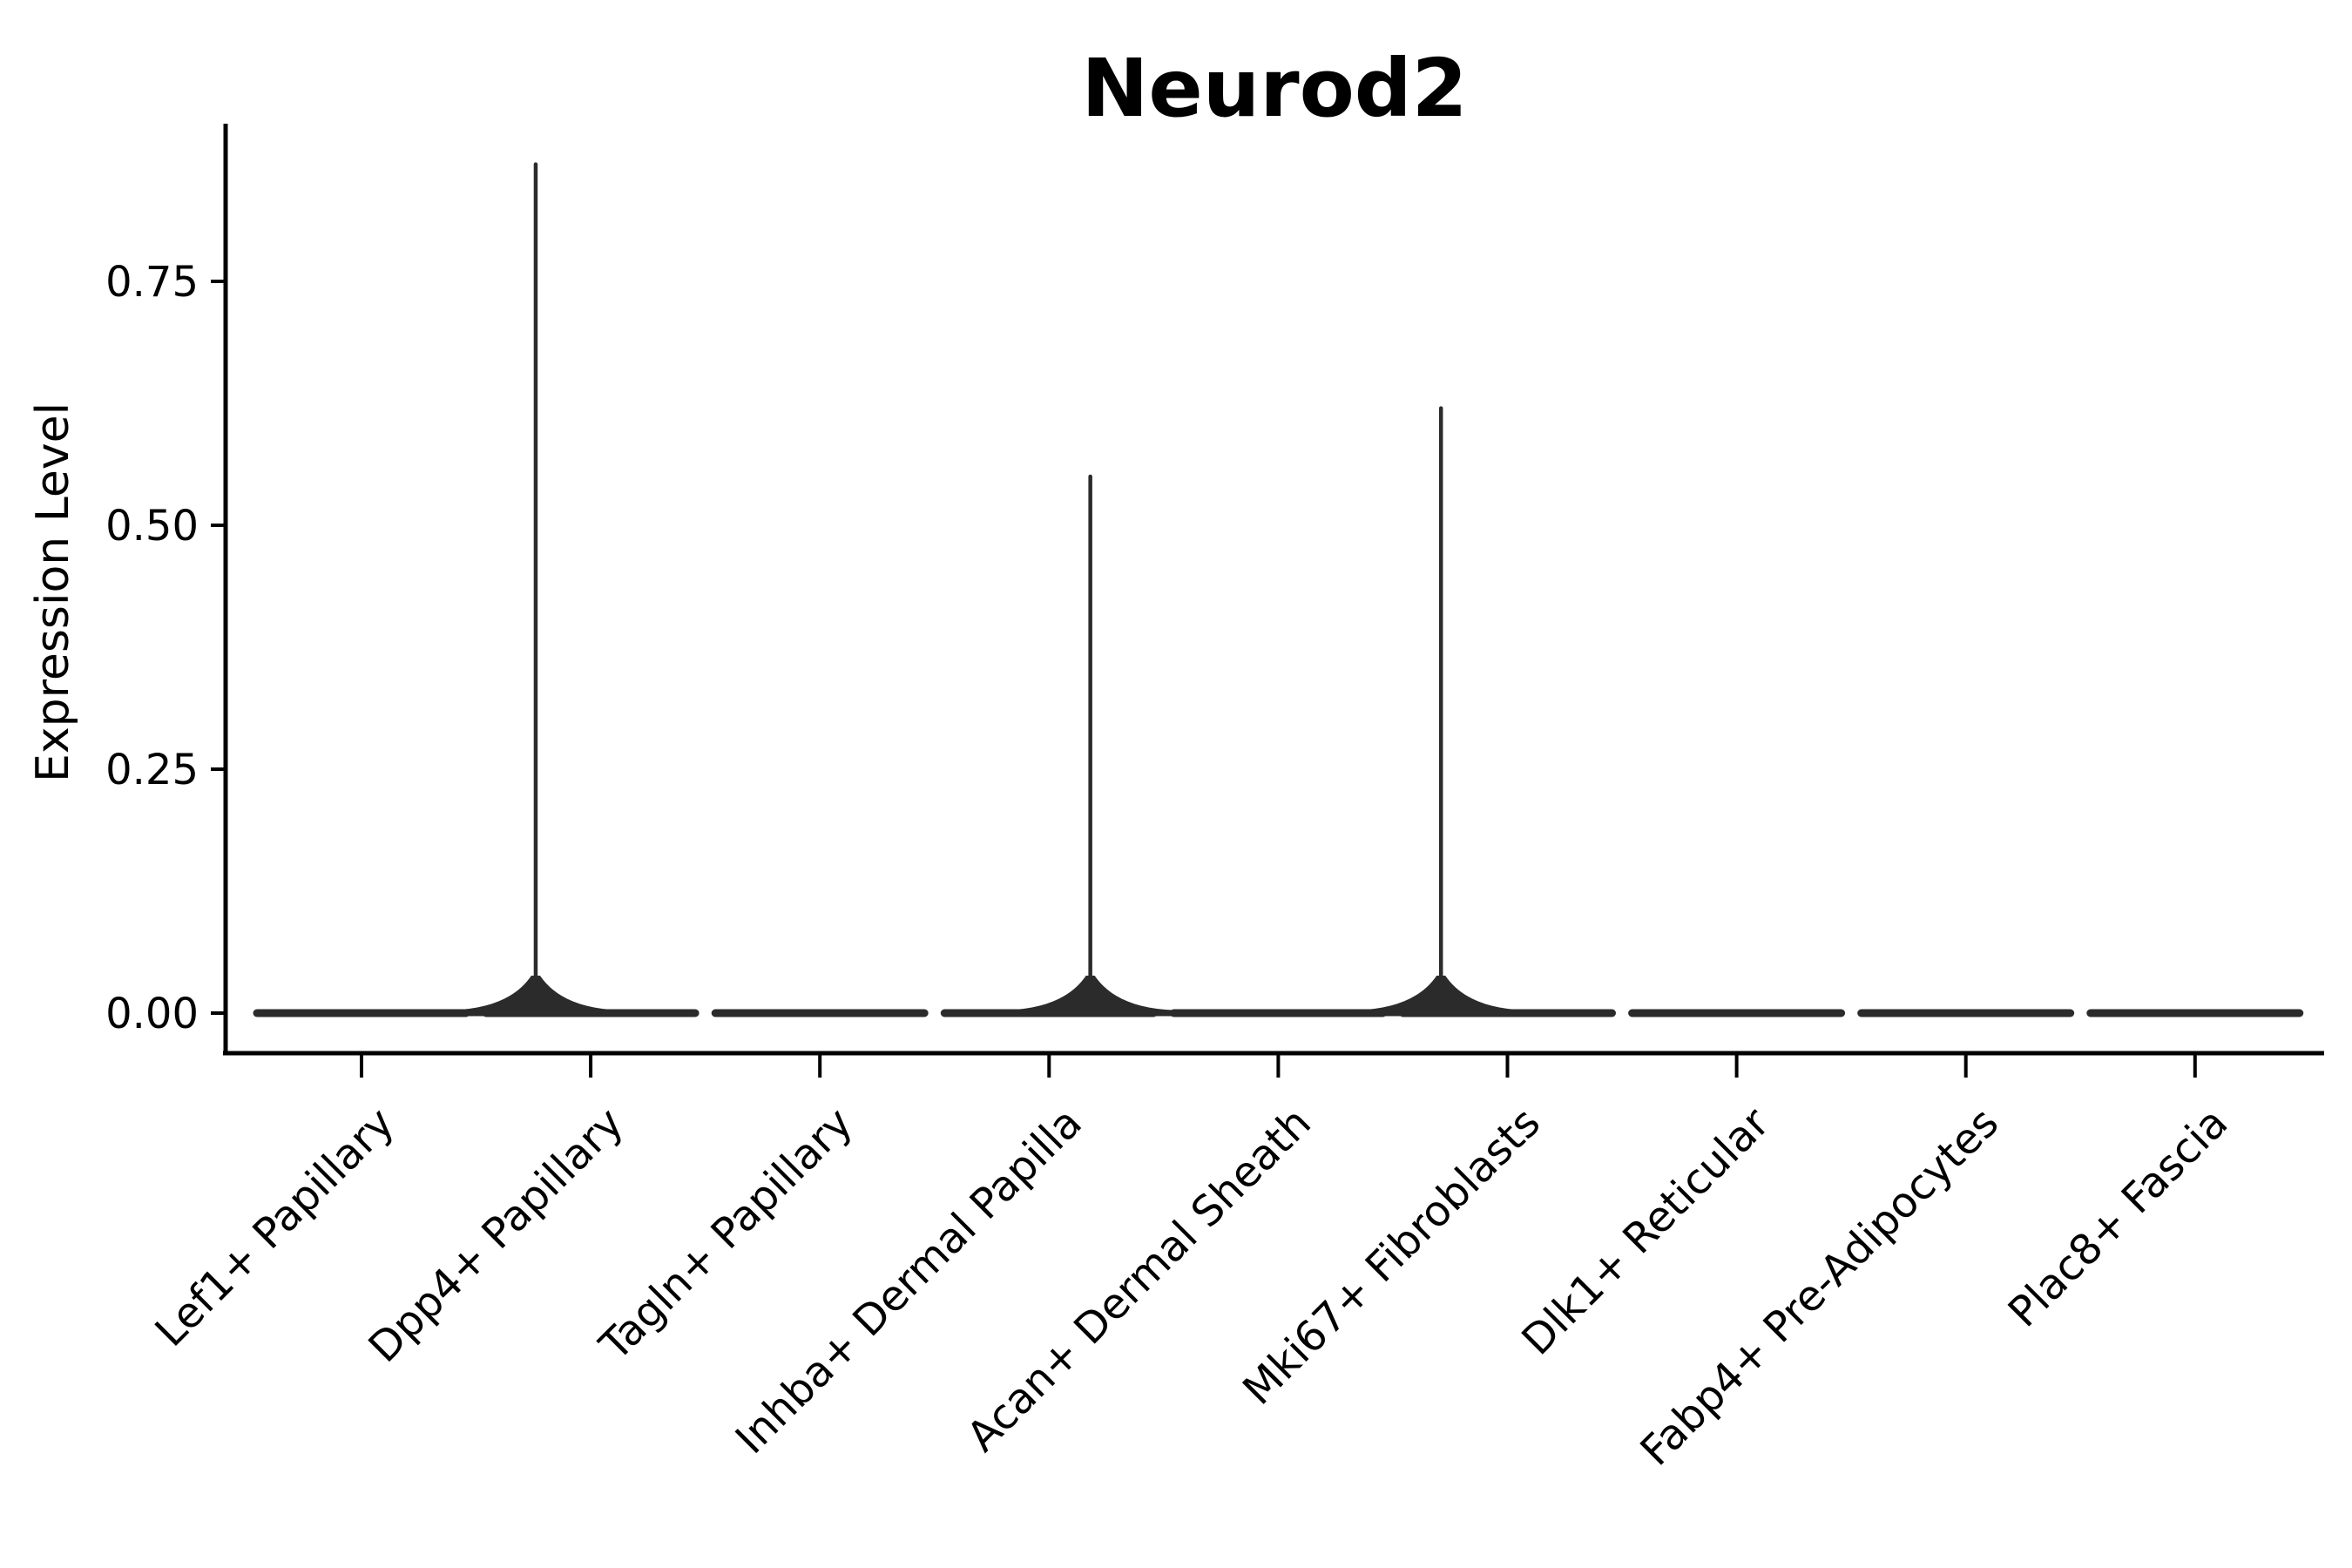 The height and width of the screenshot is (1568, 2352). I want to click on x-tick-label: Plac8+ Fascia, so click(2118, 1217).